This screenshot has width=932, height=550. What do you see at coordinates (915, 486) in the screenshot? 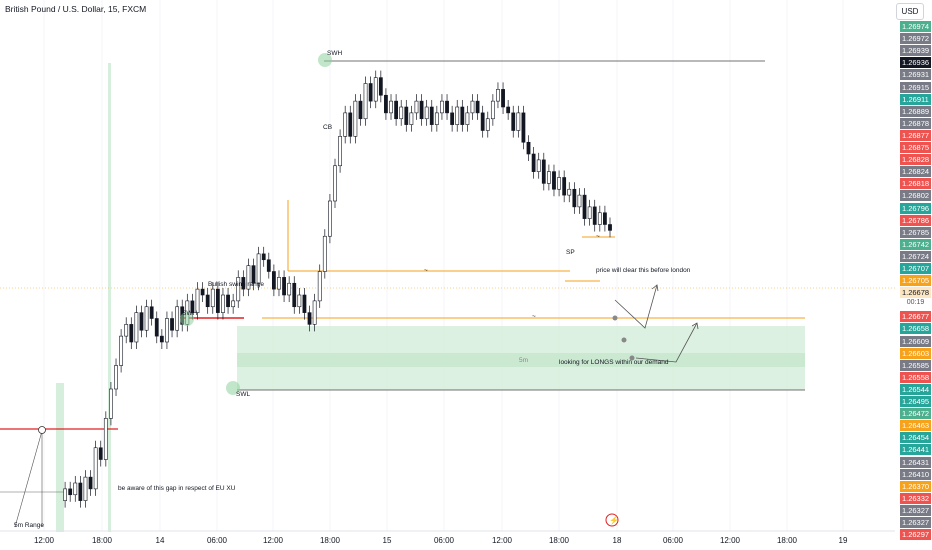
I see `price-axis-label: 1.26370` at bounding box center [915, 486].